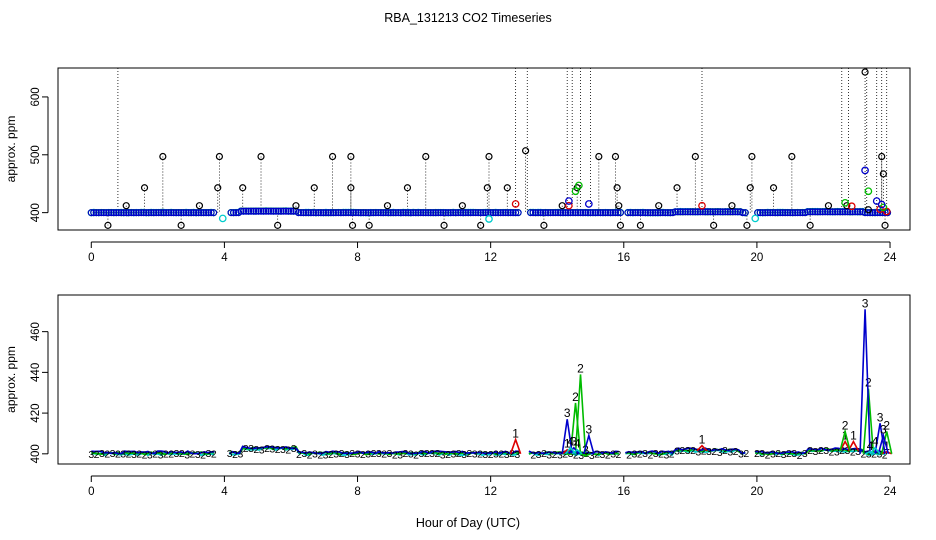 The height and width of the screenshot is (540, 936). I want to click on top-x-axis: 0 4 8 12 16 20 24, so click(492, 252).